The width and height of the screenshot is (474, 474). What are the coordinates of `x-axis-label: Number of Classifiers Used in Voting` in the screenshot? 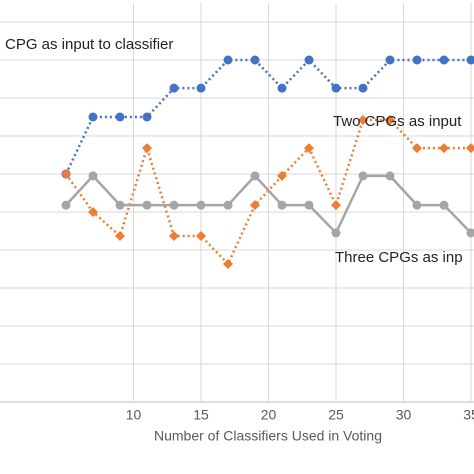 It's located at (268, 436).